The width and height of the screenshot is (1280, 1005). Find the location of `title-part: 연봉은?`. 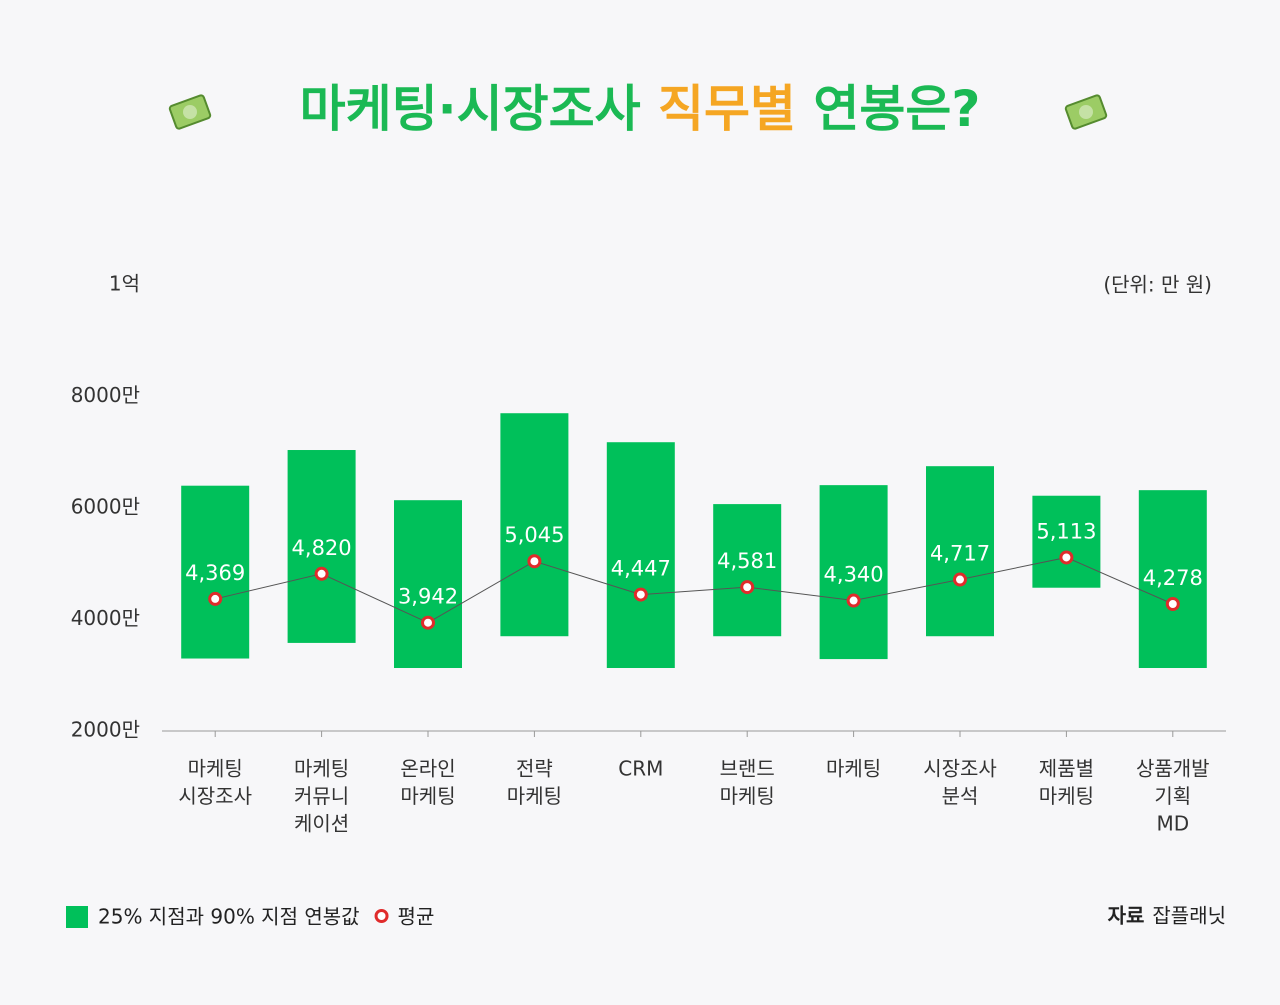

title-part: 연봉은? is located at coordinates (896, 109).